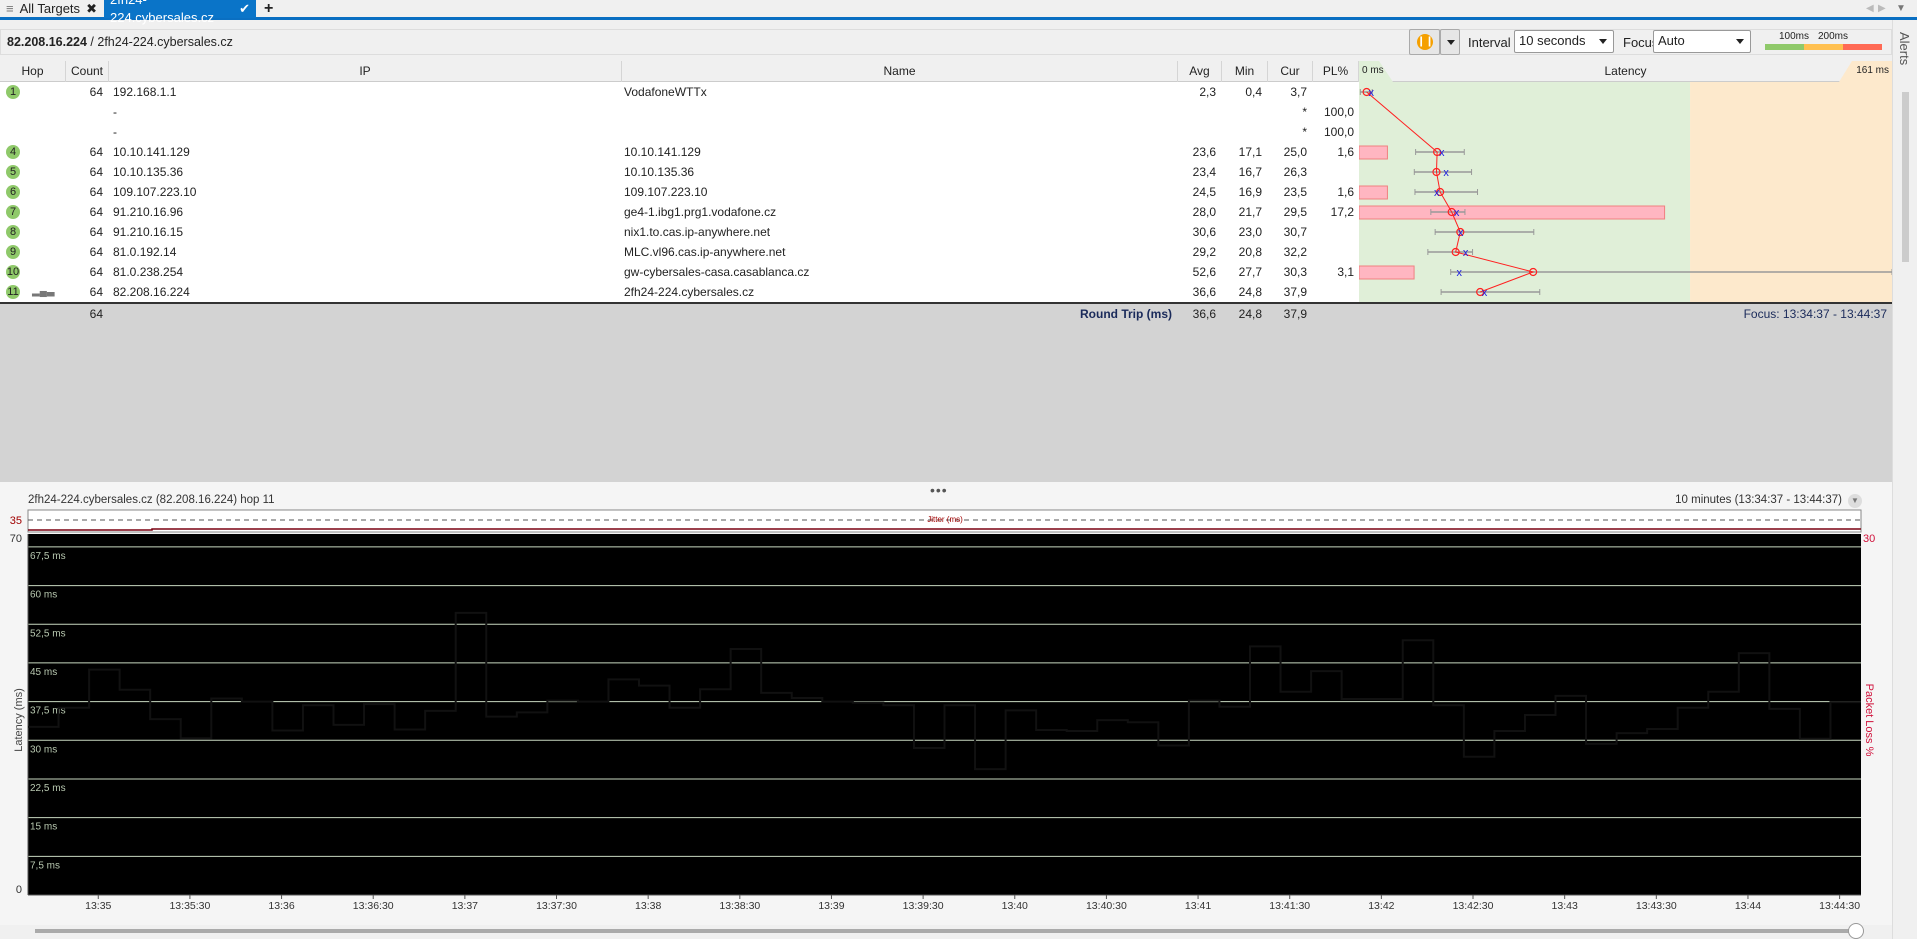 Image resolution: width=1917 pixels, height=939 pixels. I want to click on cell-min: 17,1, so click(1250, 152).